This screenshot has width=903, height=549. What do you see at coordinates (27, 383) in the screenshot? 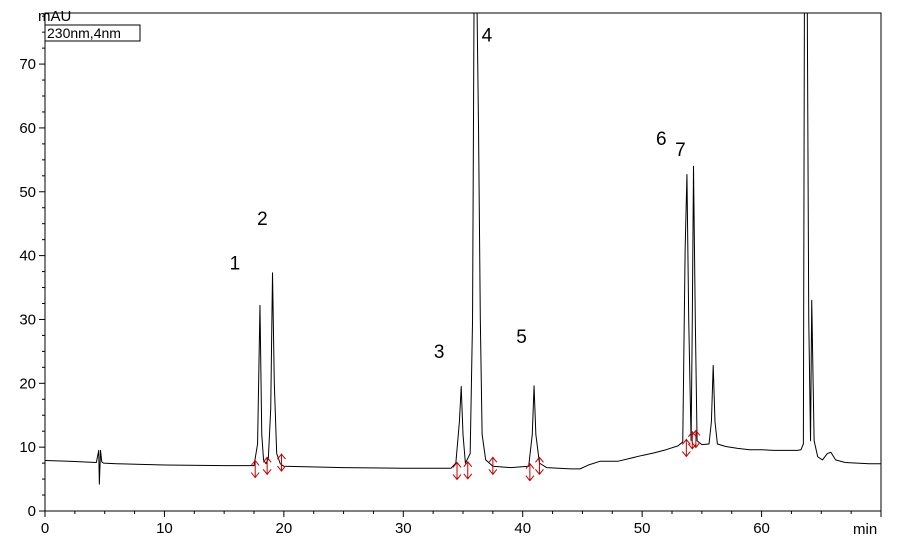
I see `y-tick-label: 20` at bounding box center [27, 383].